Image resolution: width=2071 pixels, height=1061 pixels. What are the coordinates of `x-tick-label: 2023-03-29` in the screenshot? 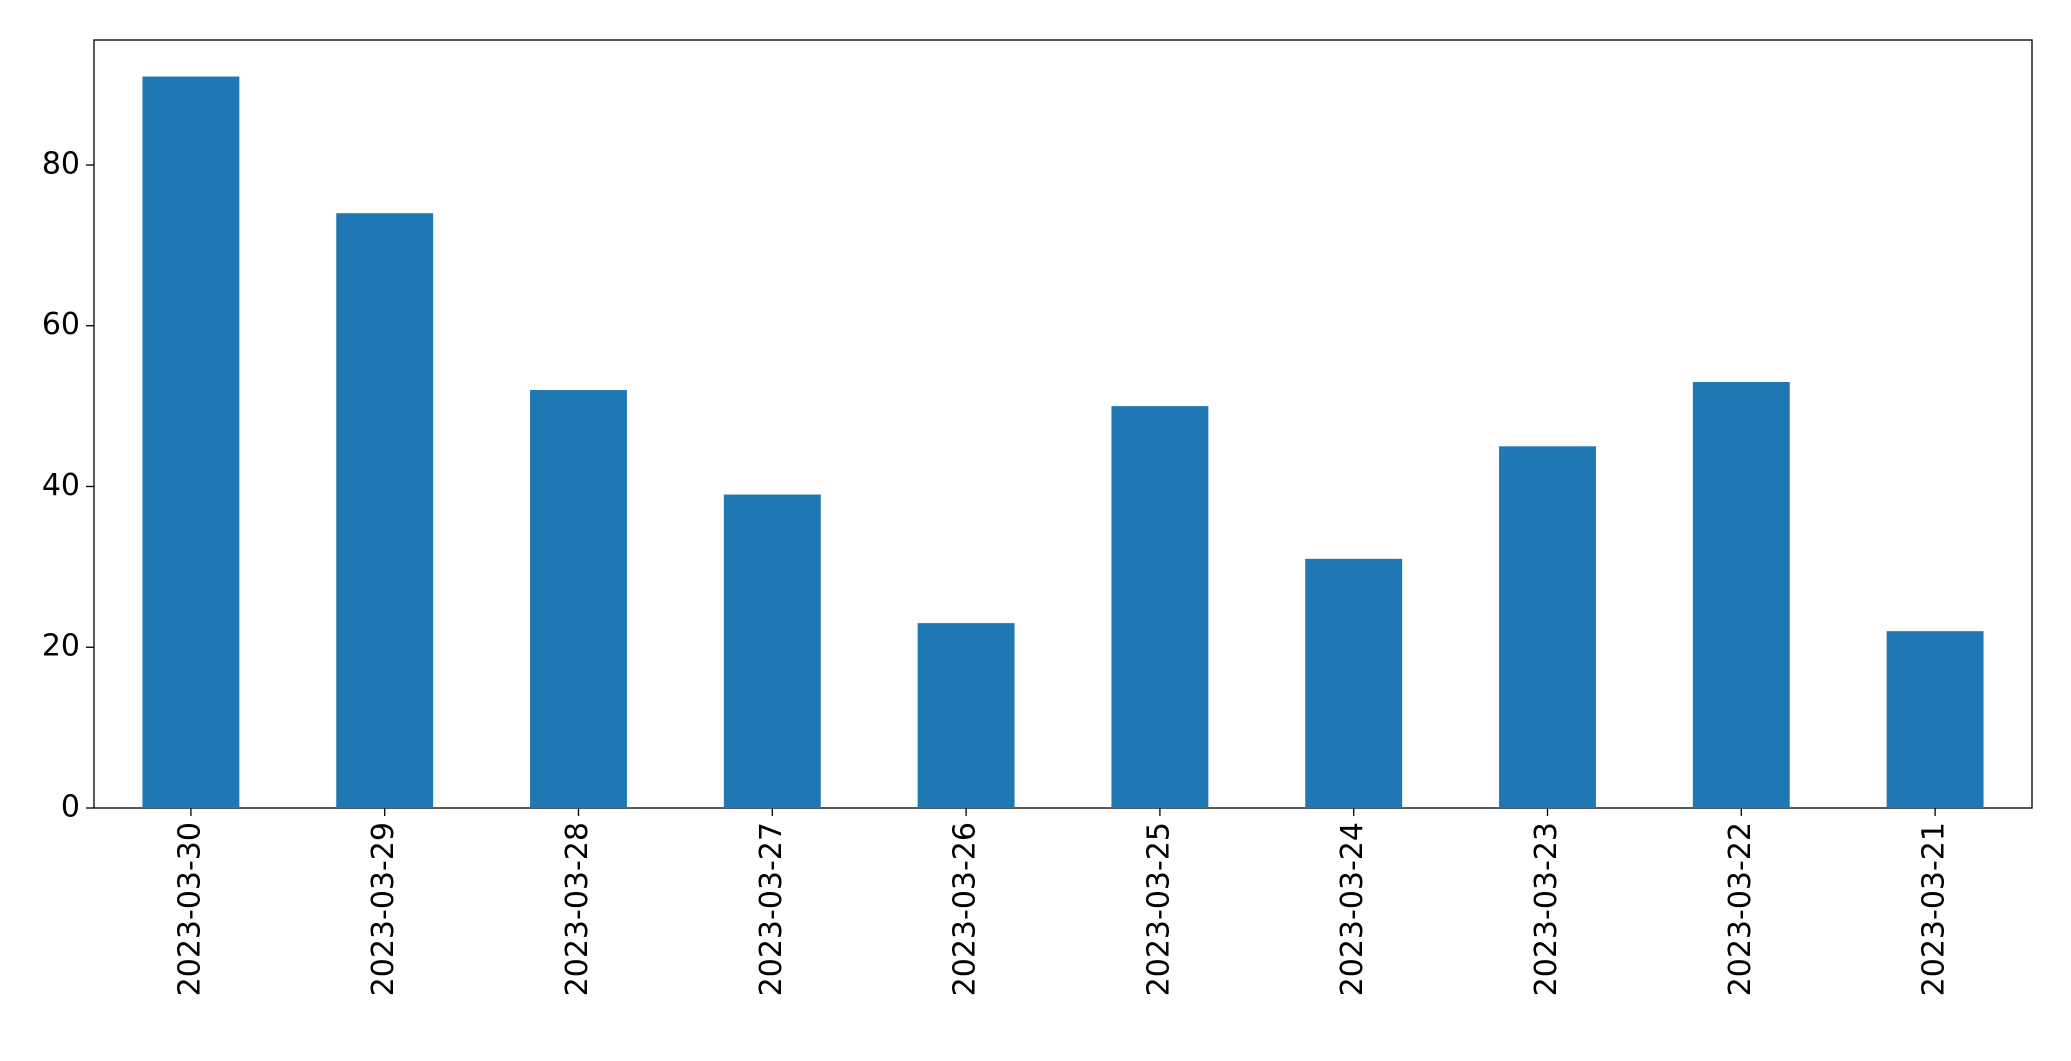 It's located at (383, 909).